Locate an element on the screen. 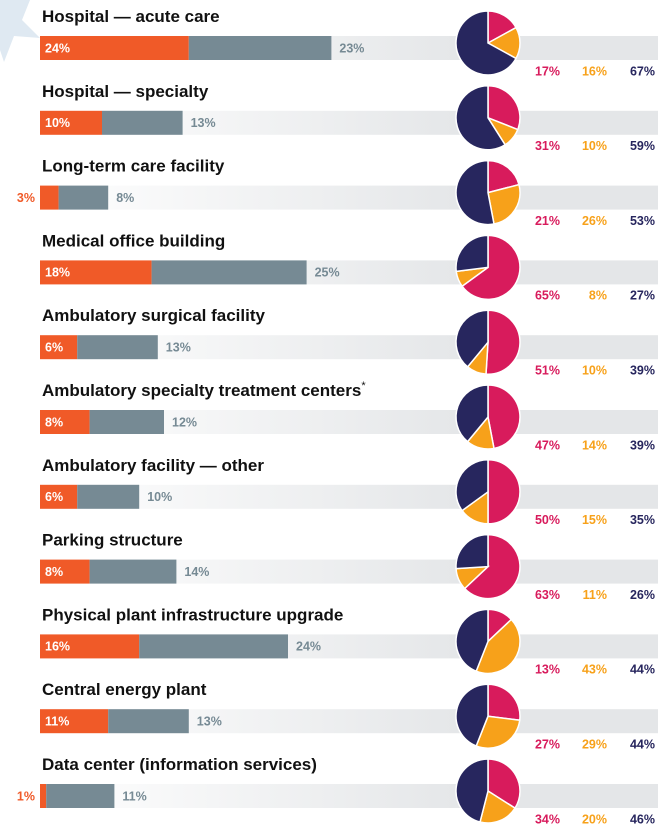 The width and height of the screenshot is (658, 826). row-label: Ambulatory specialty treatment centers* is located at coordinates (204, 390).